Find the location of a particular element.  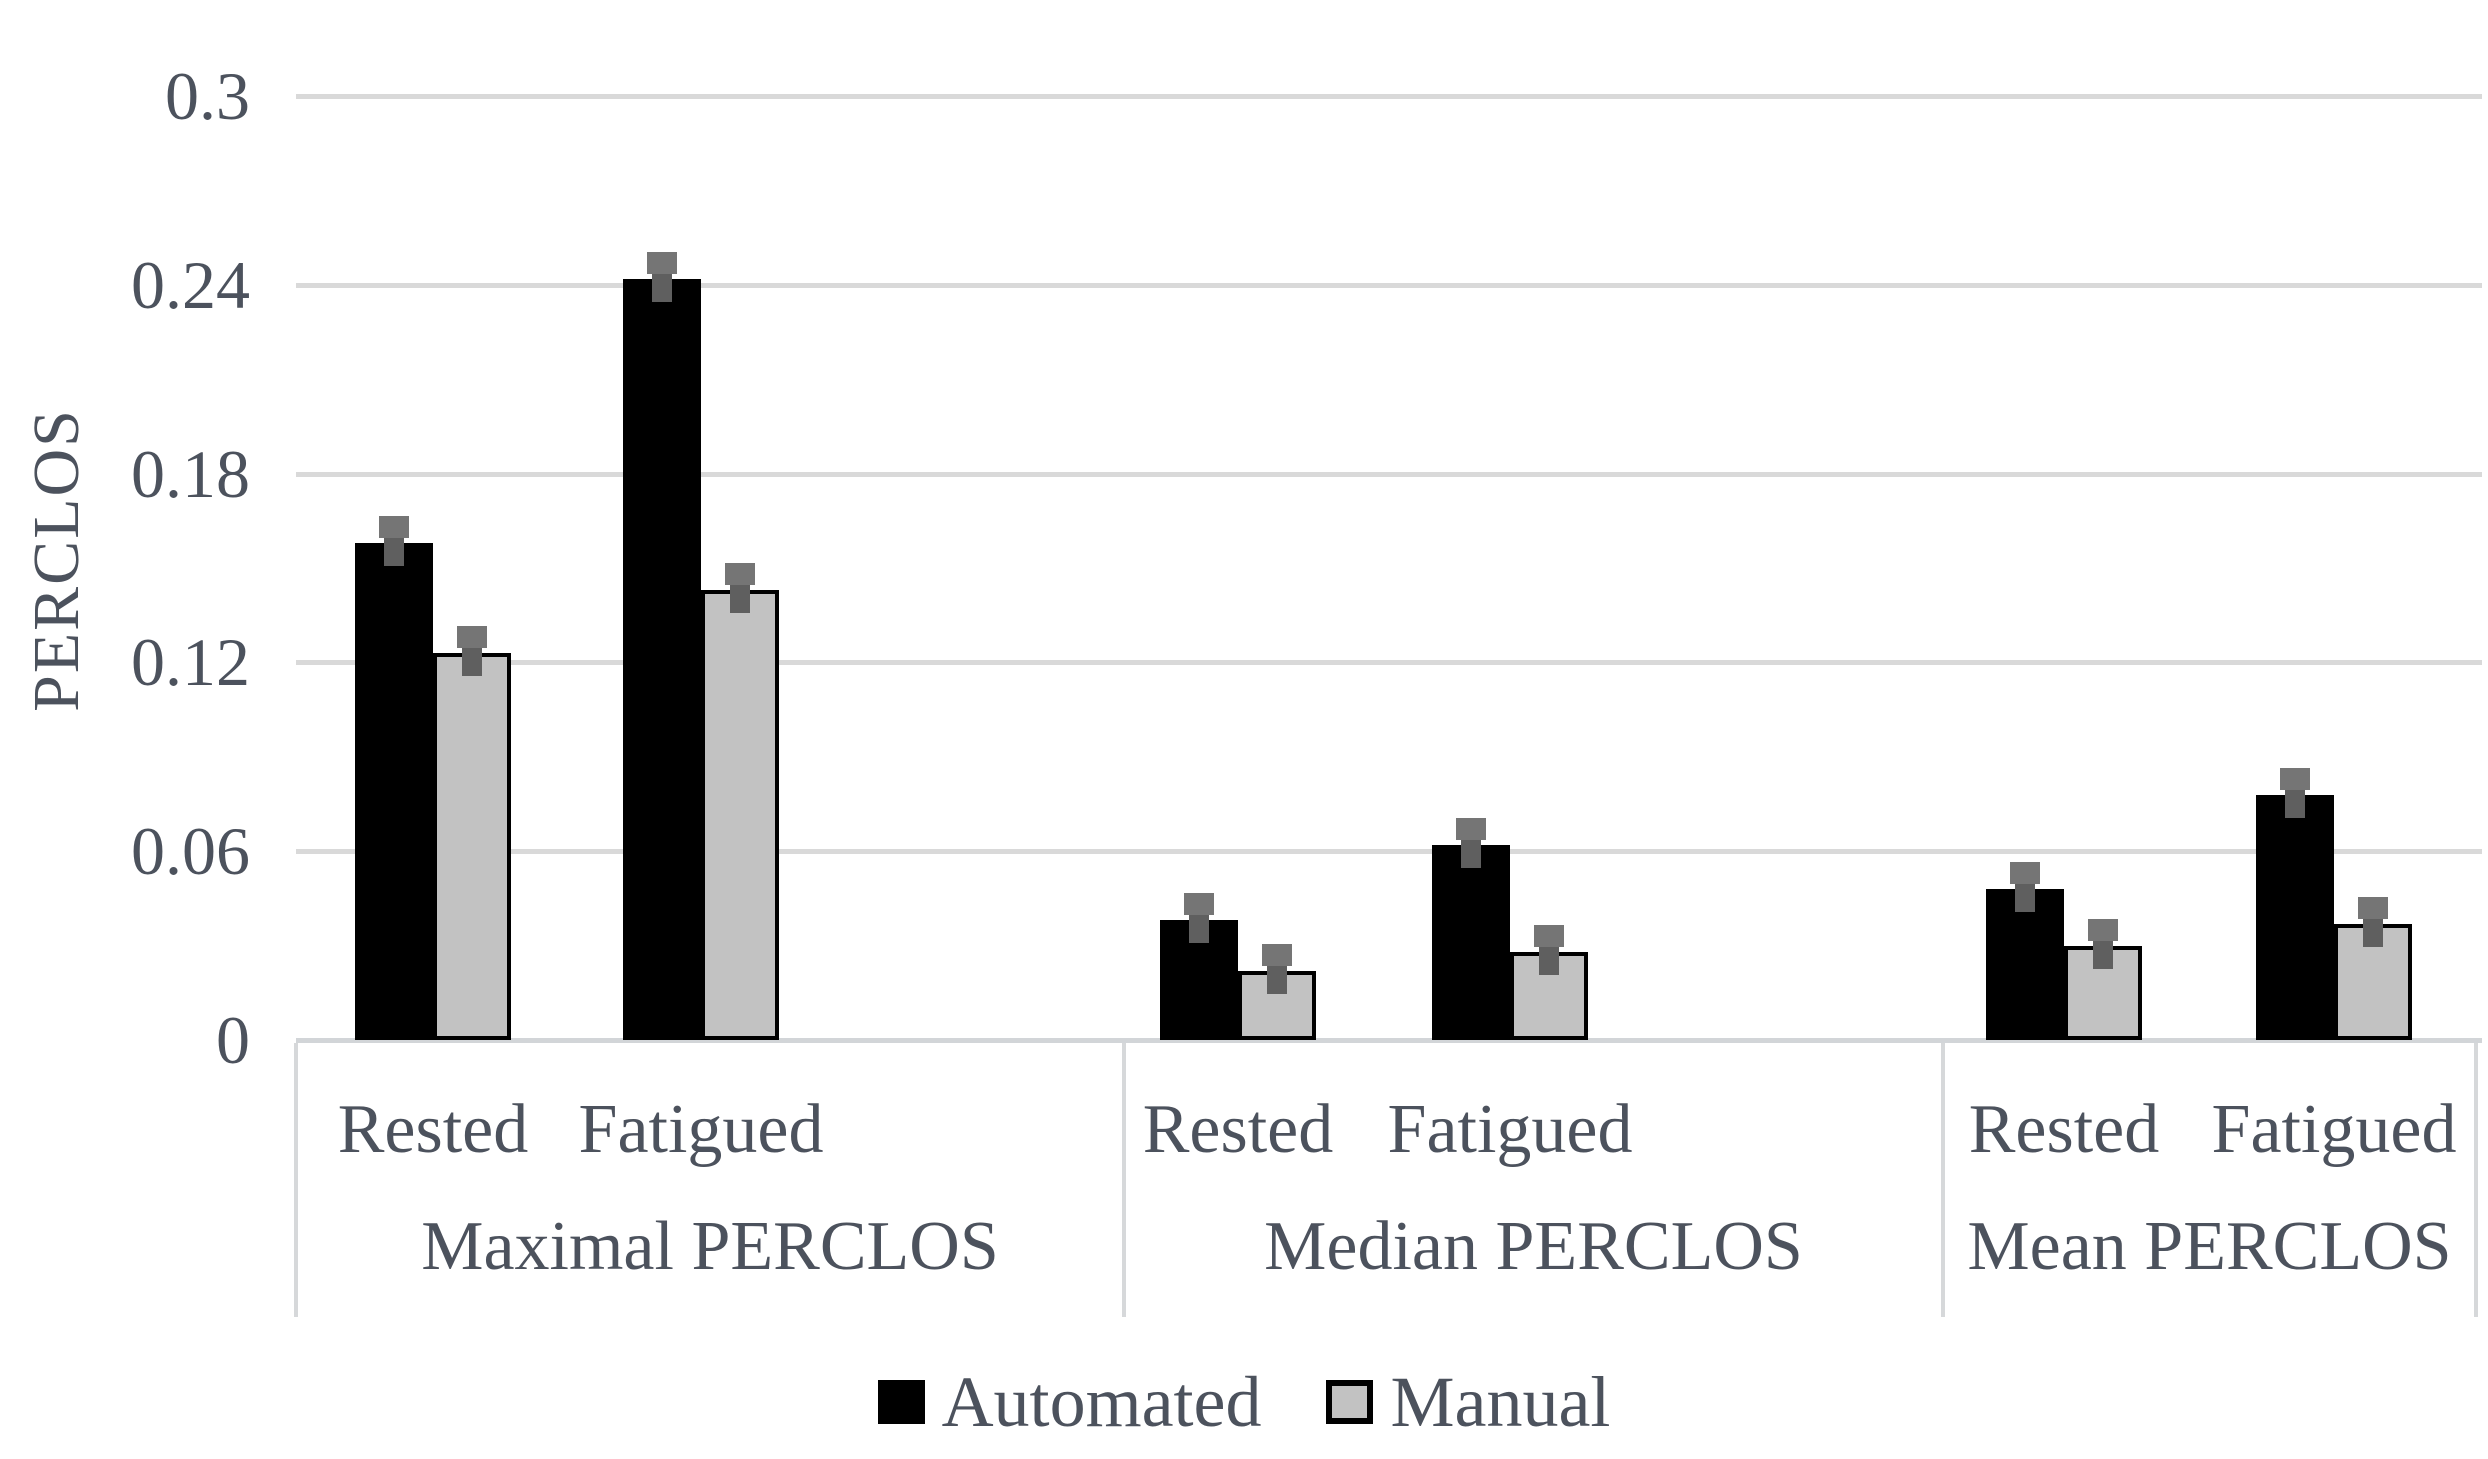

legend-item-automated: Automated is located at coordinates (1069, 1402).